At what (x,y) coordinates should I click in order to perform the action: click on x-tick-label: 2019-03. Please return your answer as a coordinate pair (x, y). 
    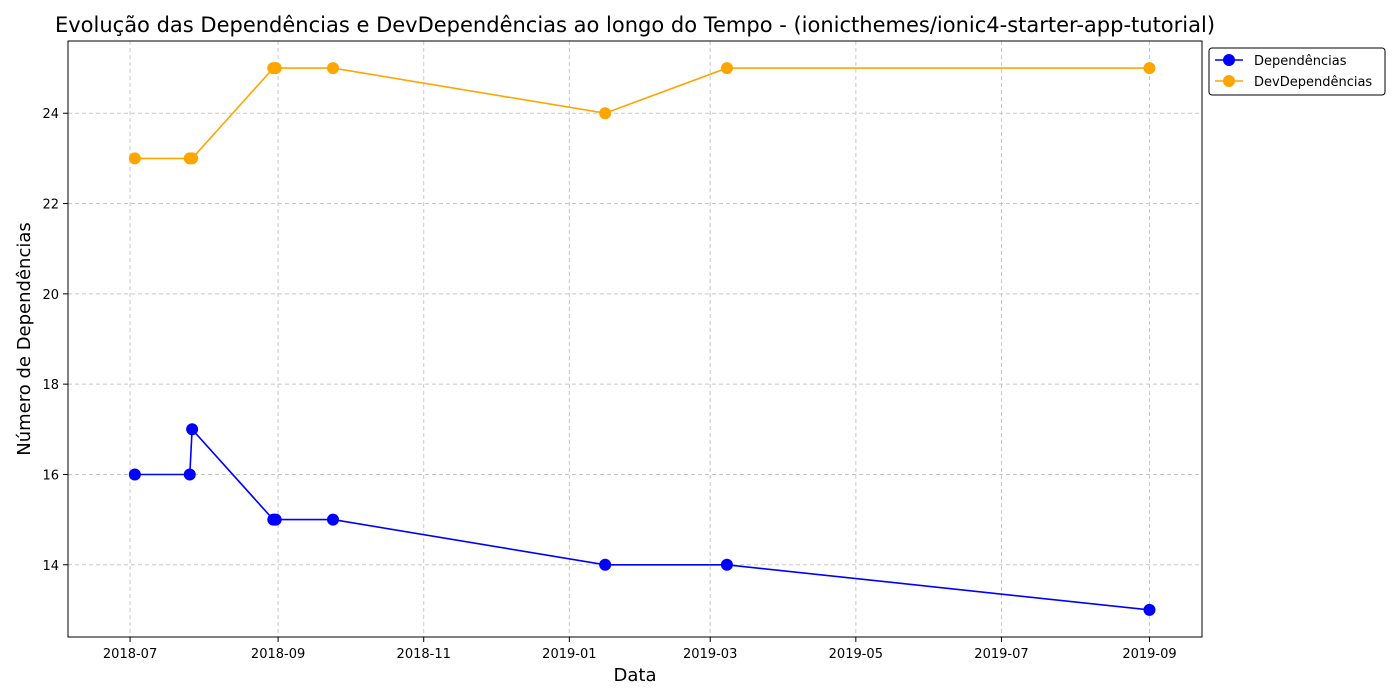
    Looking at the image, I should click on (710, 654).